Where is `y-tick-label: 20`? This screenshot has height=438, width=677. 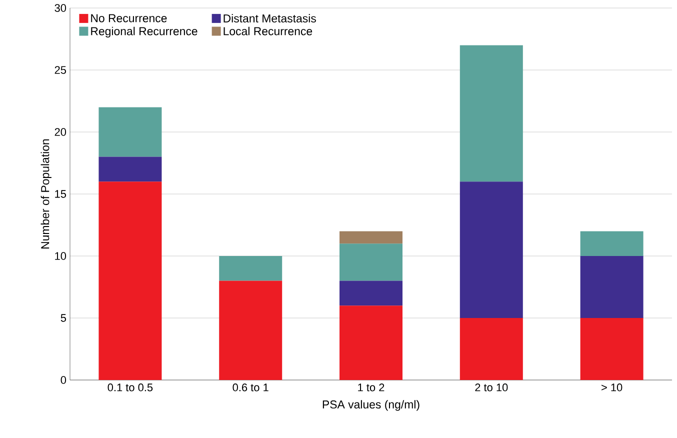 y-tick-label: 20 is located at coordinates (60, 132).